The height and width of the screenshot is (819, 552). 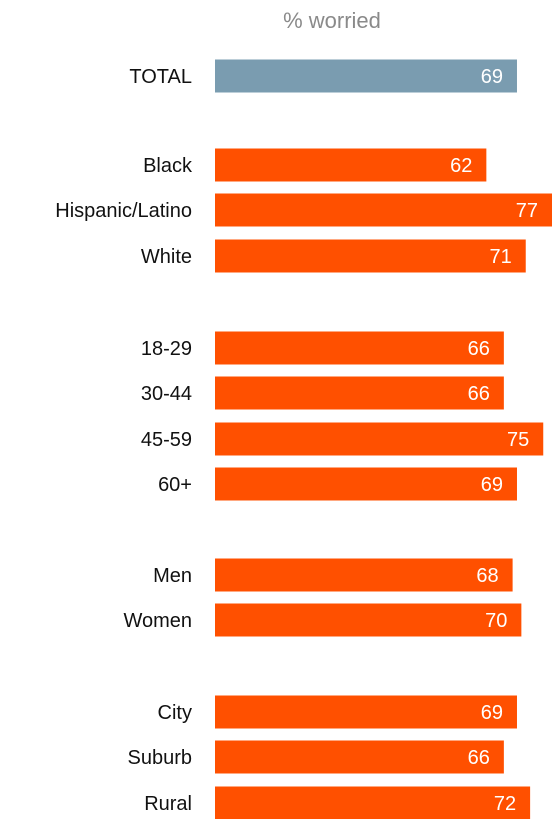 What do you see at coordinates (175, 485) in the screenshot?
I see `category-label-60: 60+` at bounding box center [175, 485].